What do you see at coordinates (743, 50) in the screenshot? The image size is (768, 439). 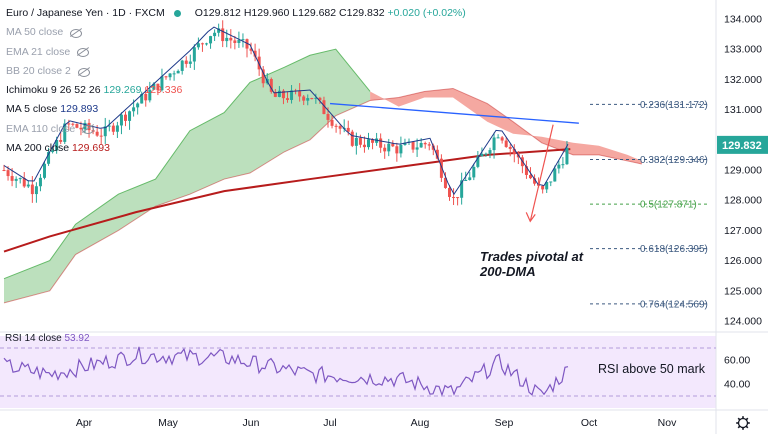 I see `price-axis-tick: 133.000` at bounding box center [743, 50].